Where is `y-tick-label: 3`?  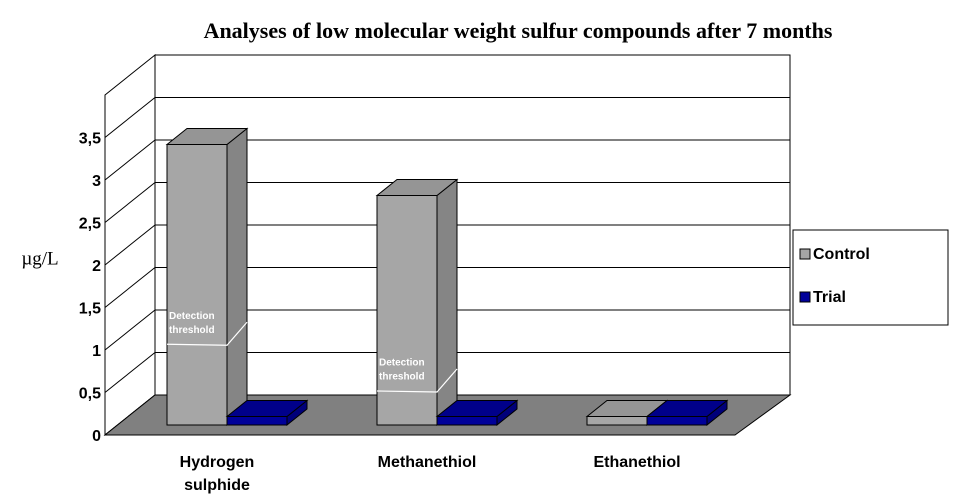 y-tick-label: 3 is located at coordinates (96, 181).